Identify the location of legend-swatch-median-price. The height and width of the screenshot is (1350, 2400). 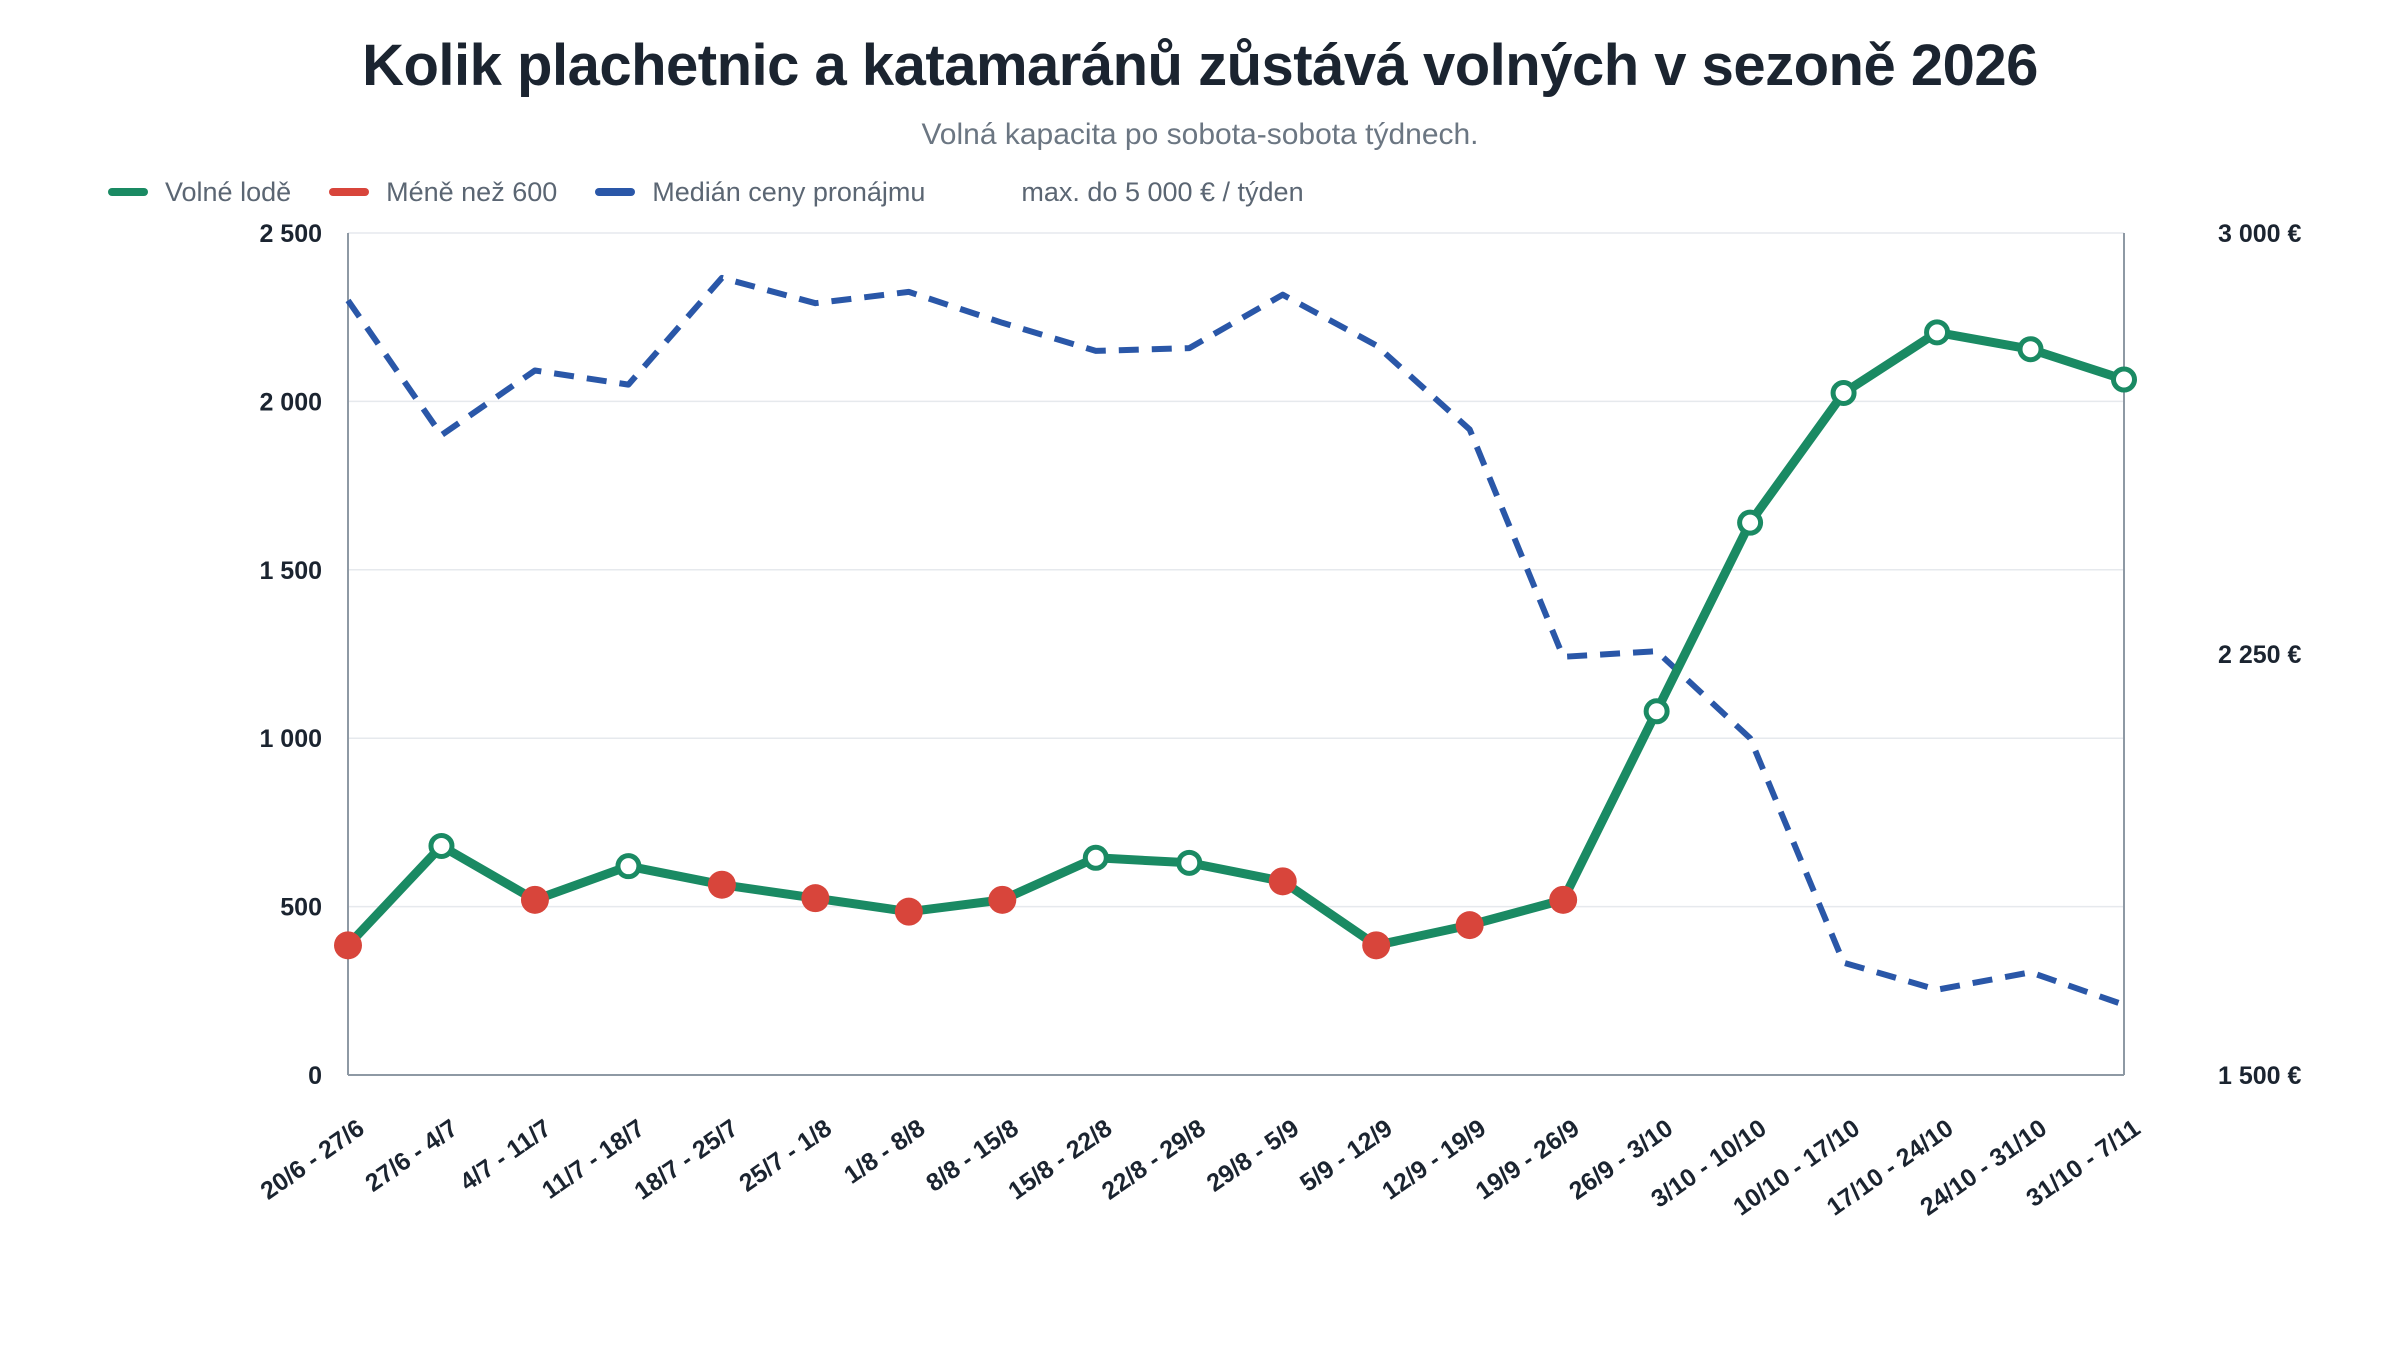
(615, 192).